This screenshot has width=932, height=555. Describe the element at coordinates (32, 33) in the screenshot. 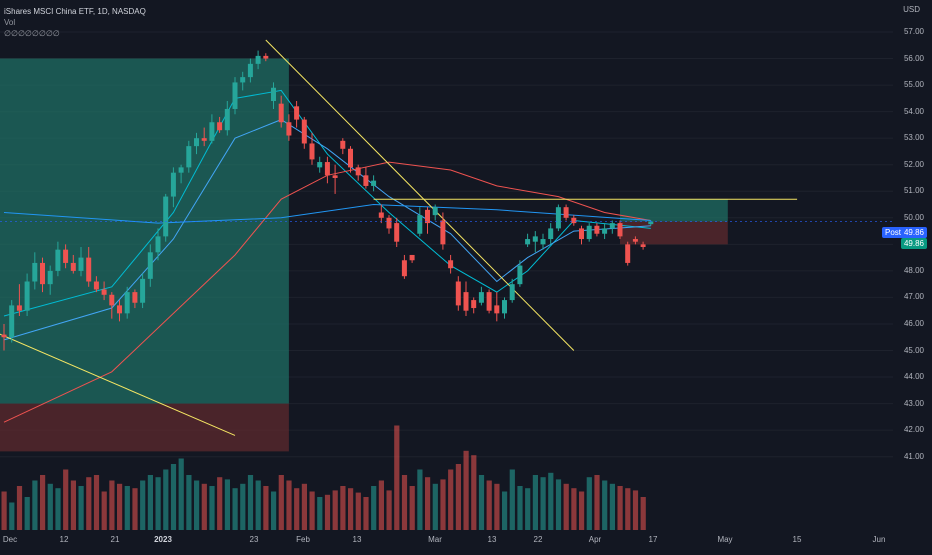

I see `volume-values: ∅∅∅∅∅∅∅∅` at that location.